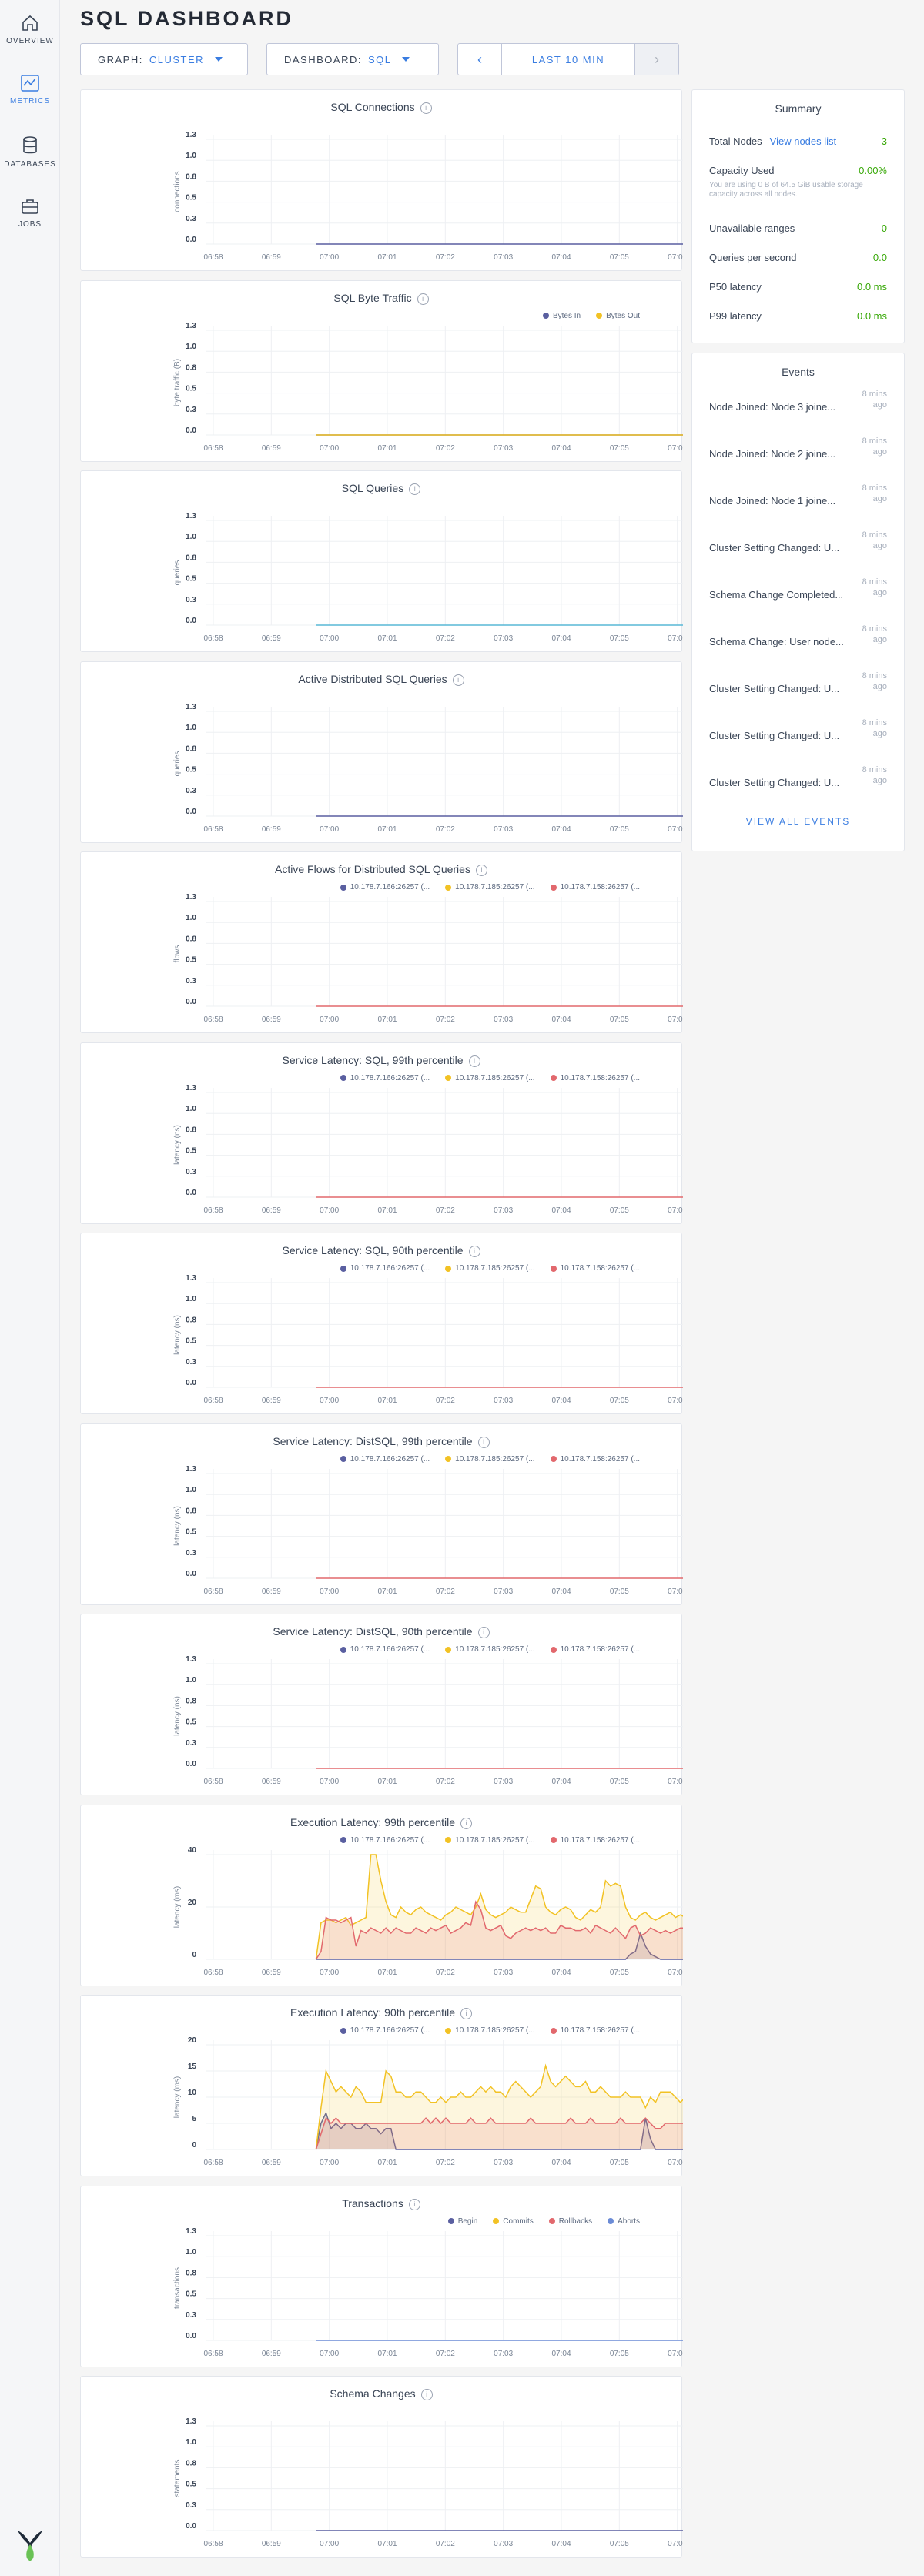  What do you see at coordinates (568, 60) in the screenshot?
I see `time-range-value: LAST 10 MIN` at bounding box center [568, 60].